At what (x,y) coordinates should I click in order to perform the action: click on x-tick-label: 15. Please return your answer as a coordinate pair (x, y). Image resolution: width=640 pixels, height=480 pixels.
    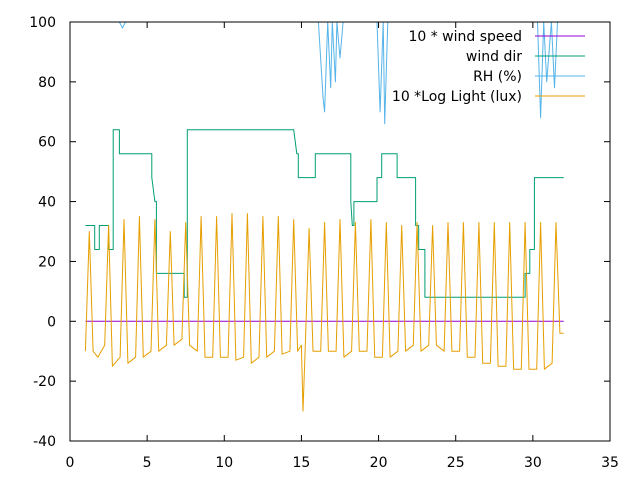
    Looking at the image, I should click on (302, 463).